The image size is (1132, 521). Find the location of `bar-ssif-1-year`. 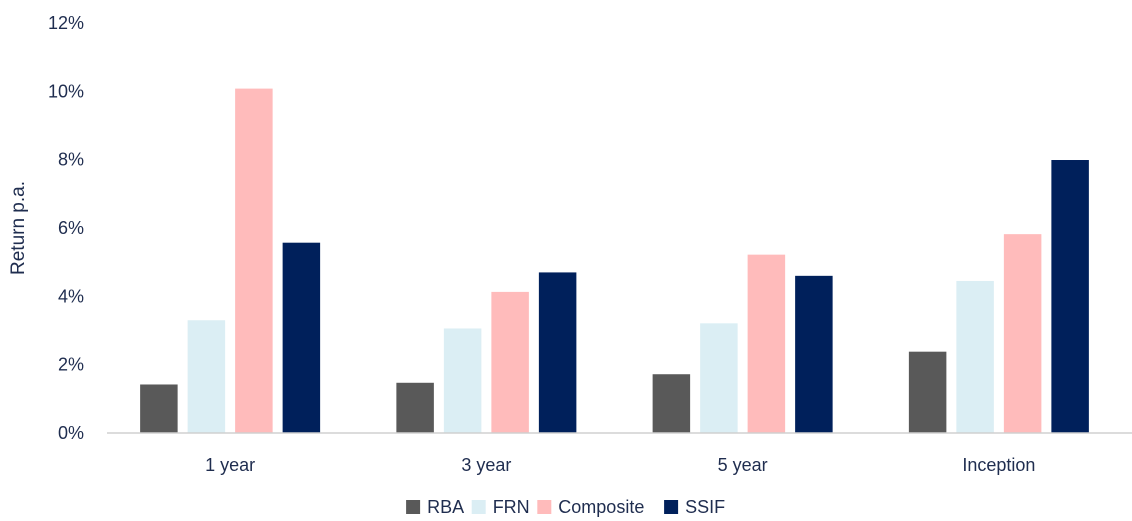

bar-ssif-1-year is located at coordinates (301, 337).